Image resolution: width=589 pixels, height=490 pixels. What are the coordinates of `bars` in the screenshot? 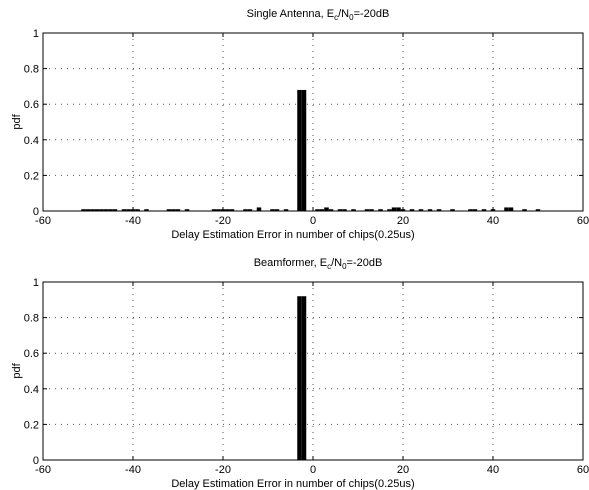 It's located at (302, 378).